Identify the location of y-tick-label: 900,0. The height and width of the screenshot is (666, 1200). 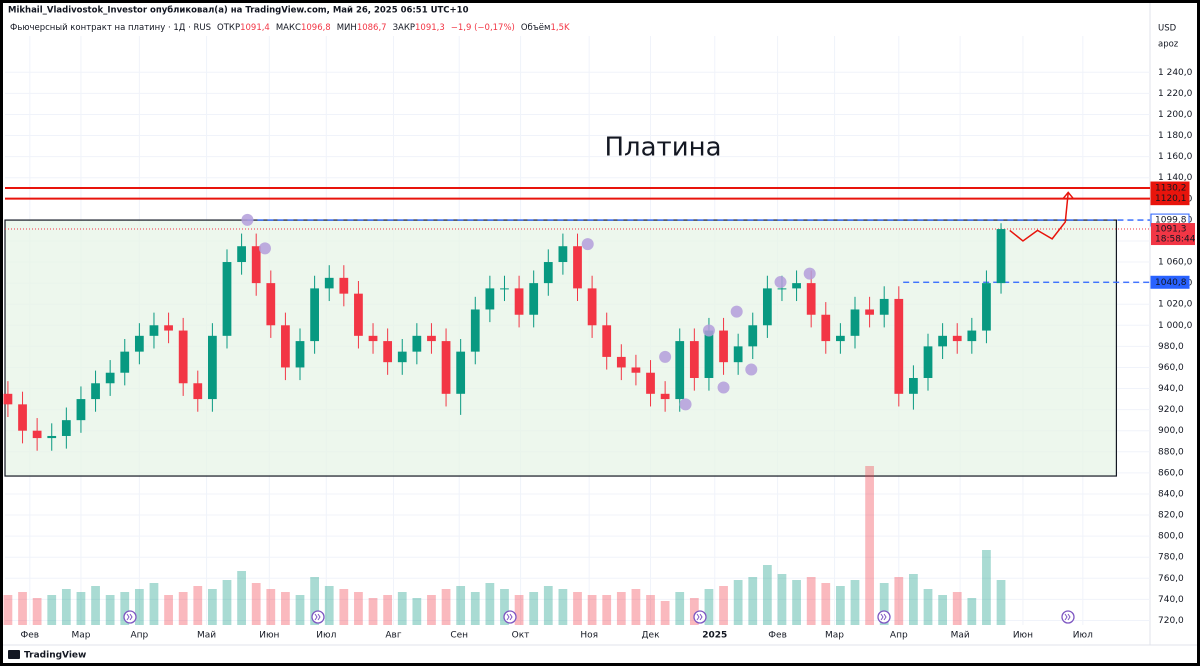
(1171, 431).